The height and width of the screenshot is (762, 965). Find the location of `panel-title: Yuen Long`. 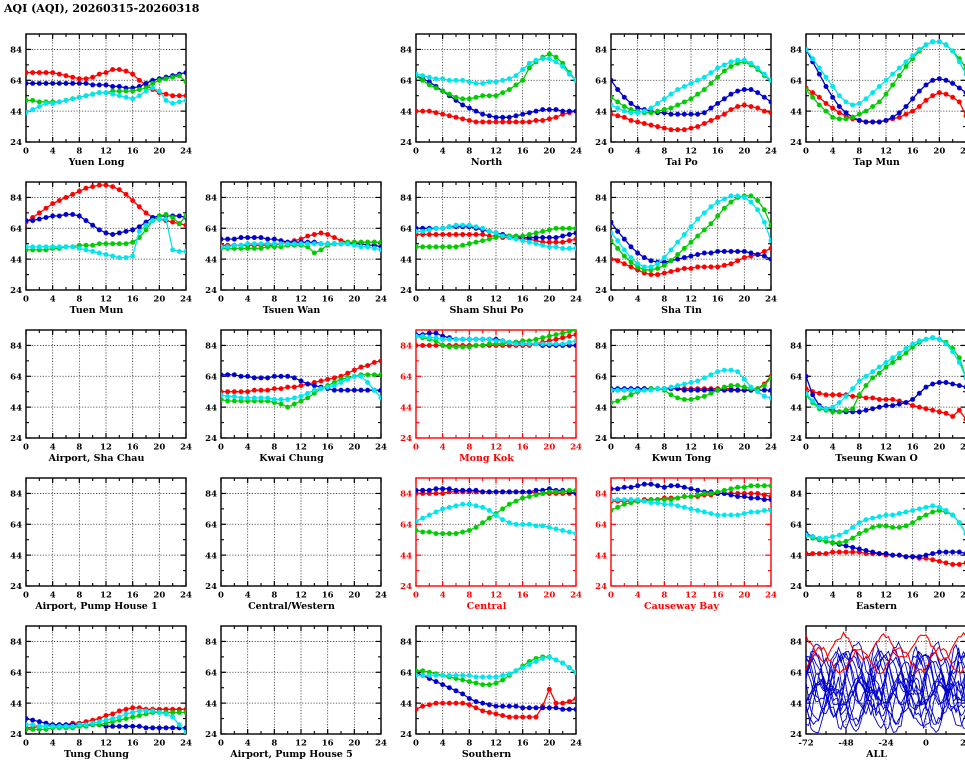

panel-title: Yuen Long is located at coordinates (96, 162).